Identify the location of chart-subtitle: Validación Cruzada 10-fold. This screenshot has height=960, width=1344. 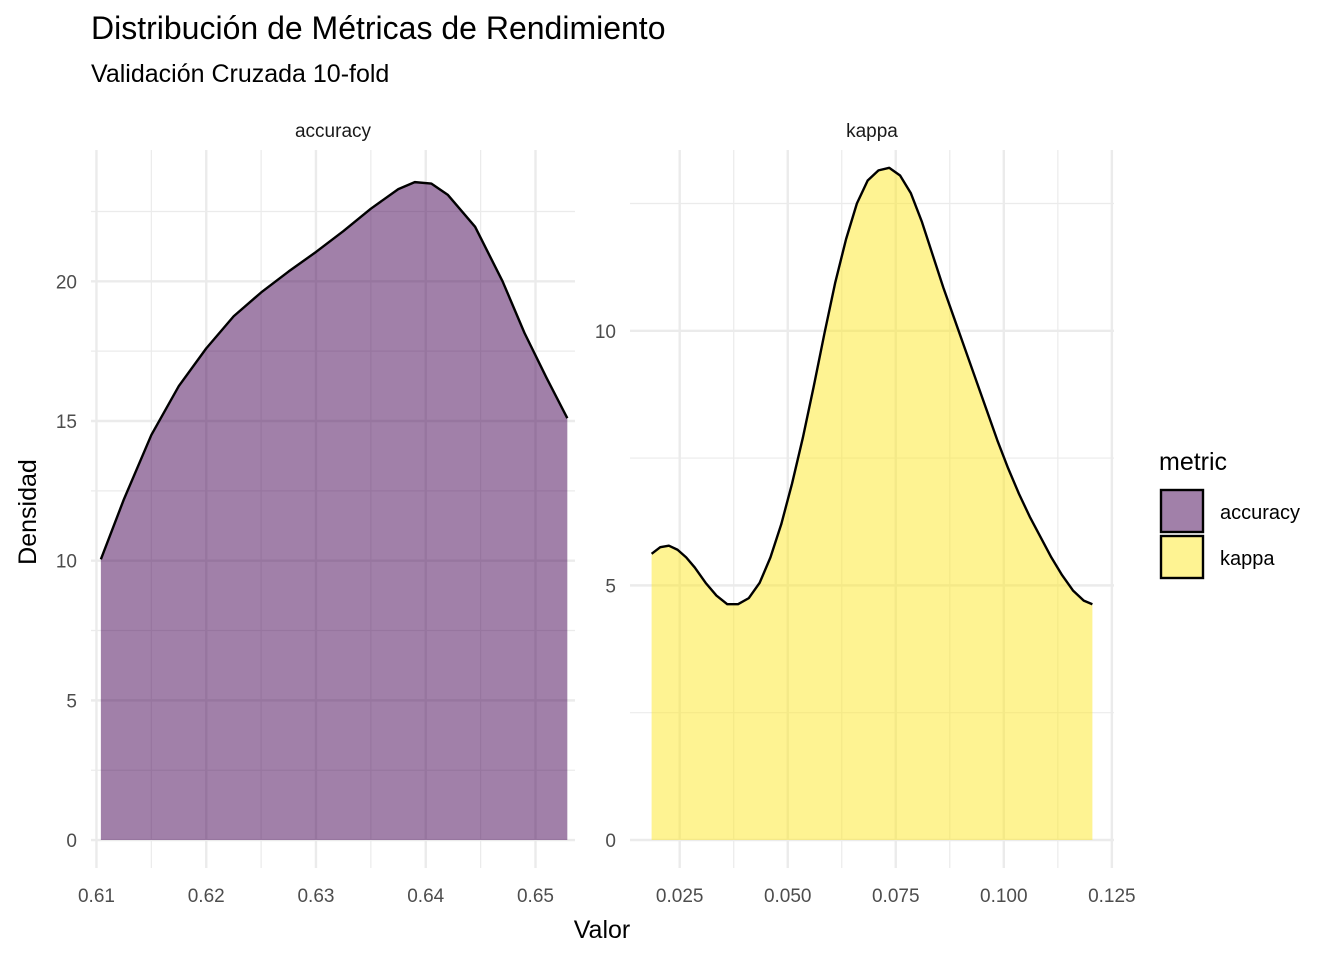
(240, 74).